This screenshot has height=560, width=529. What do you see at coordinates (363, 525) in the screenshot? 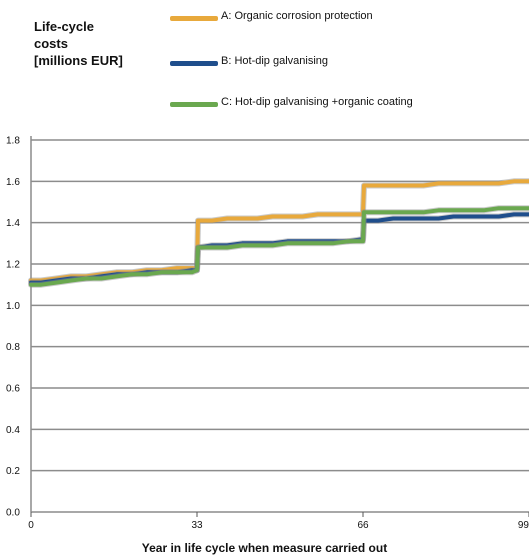
I see `x-tick-label-2: 66` at bounding box center [363, 525].